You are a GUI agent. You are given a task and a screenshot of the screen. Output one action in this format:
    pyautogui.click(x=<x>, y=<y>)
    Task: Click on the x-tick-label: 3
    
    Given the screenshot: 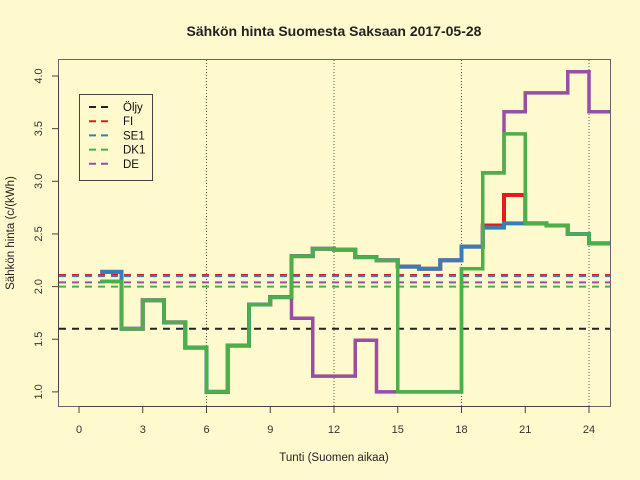 What is the action you would take?
    pyautogui.click(x=143, y=430)
    